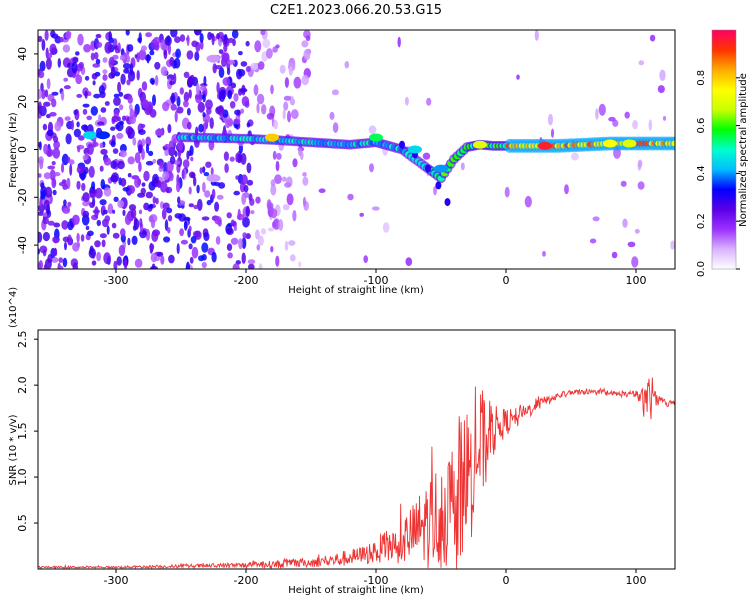  What do you see at coordinates (27, 431) in the screenshot?
I see `snr-y-ticks: 0.5 1.0 1.5 2.0 2.5` at bounding box center [27, 431].